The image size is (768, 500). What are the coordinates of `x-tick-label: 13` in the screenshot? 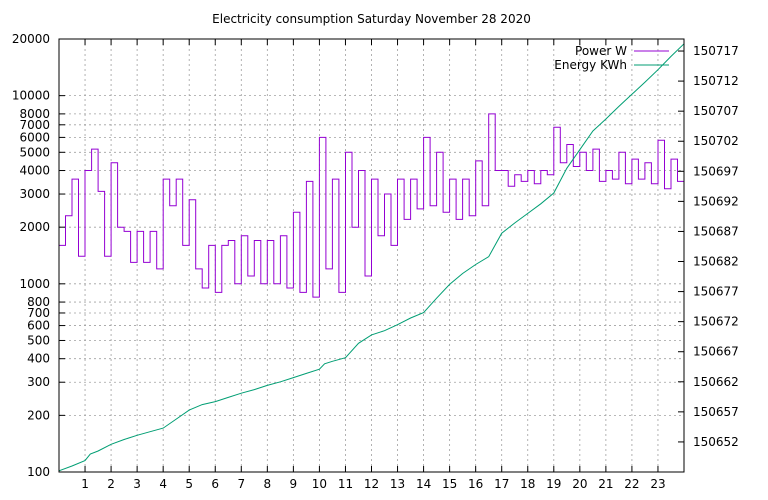 It's located at (397, 484).